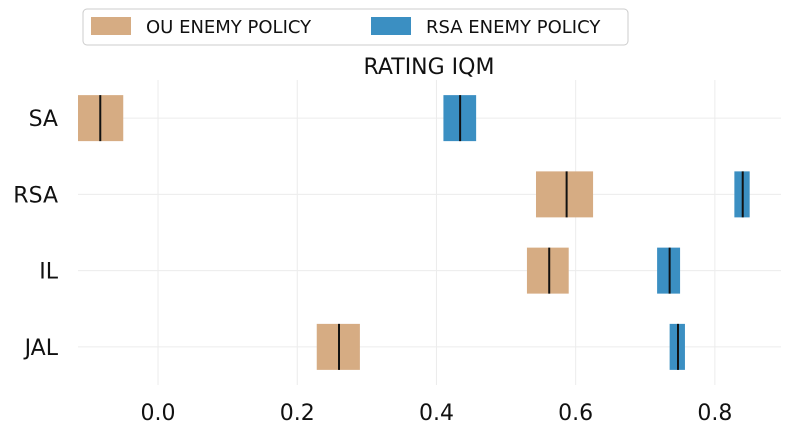  Describe the element at coordinates (229, 27) in the screenshot. I see `legend-label-ou: OU ENEMY POLICY` at that location.